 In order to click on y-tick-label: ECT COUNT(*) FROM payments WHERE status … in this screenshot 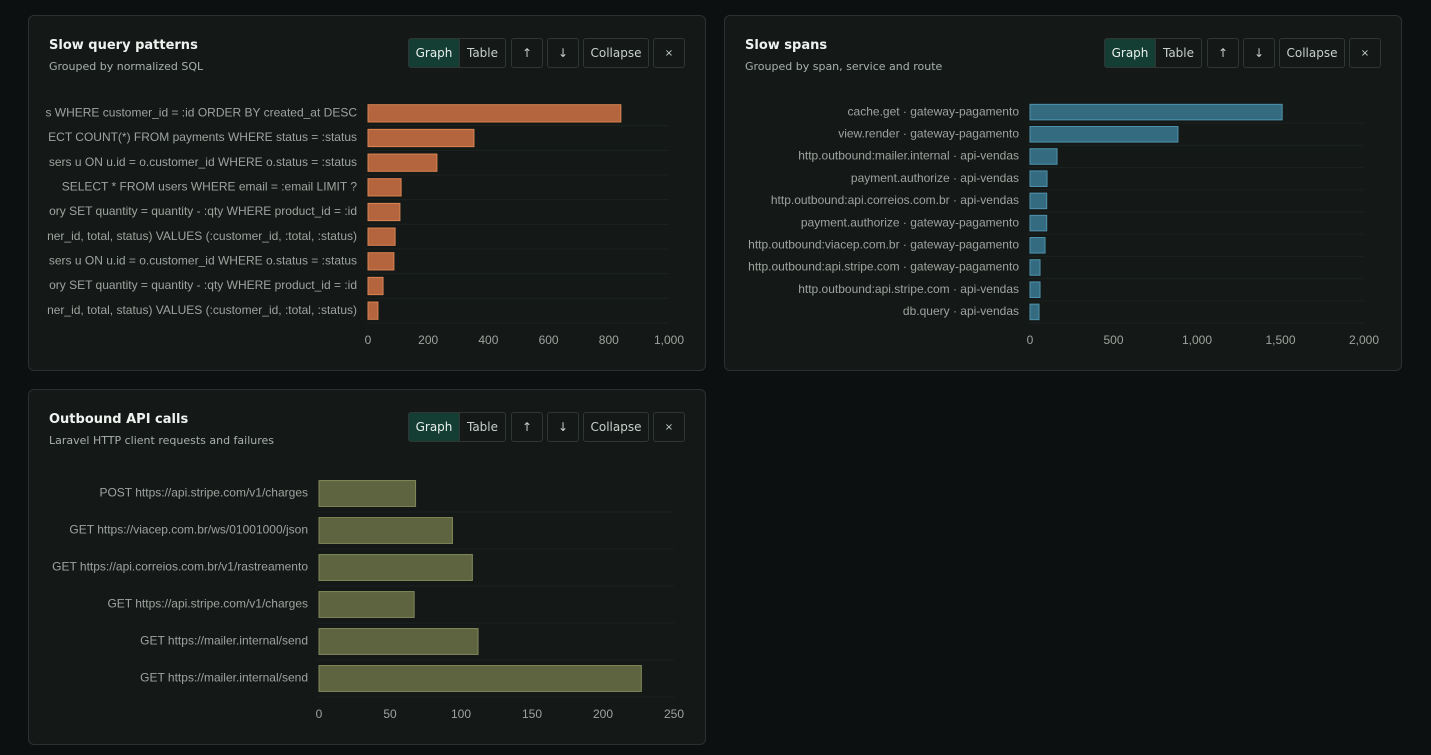, I will do `click(202, 137)`.